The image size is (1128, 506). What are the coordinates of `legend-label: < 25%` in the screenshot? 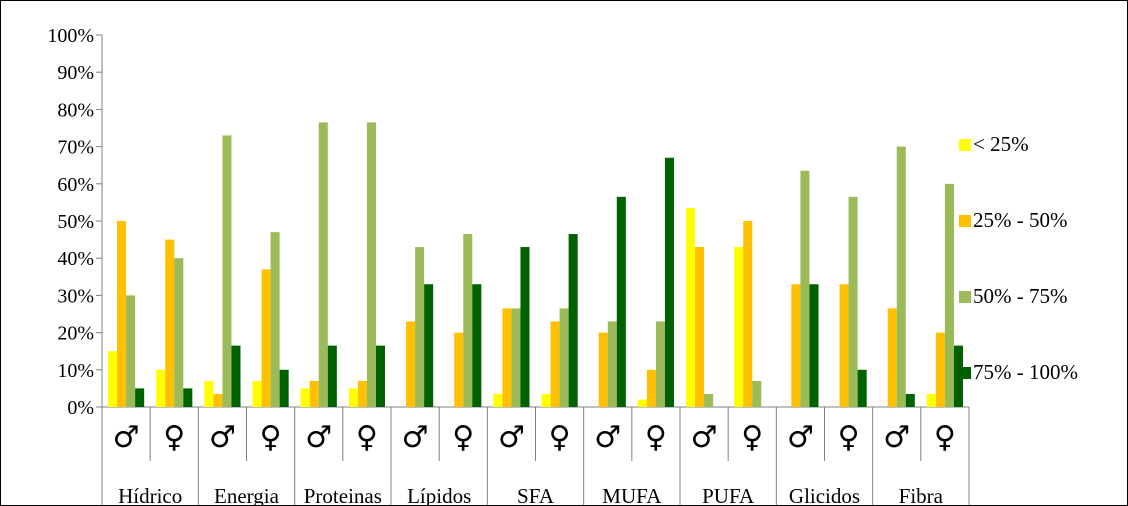 It's located at (1001, 144).